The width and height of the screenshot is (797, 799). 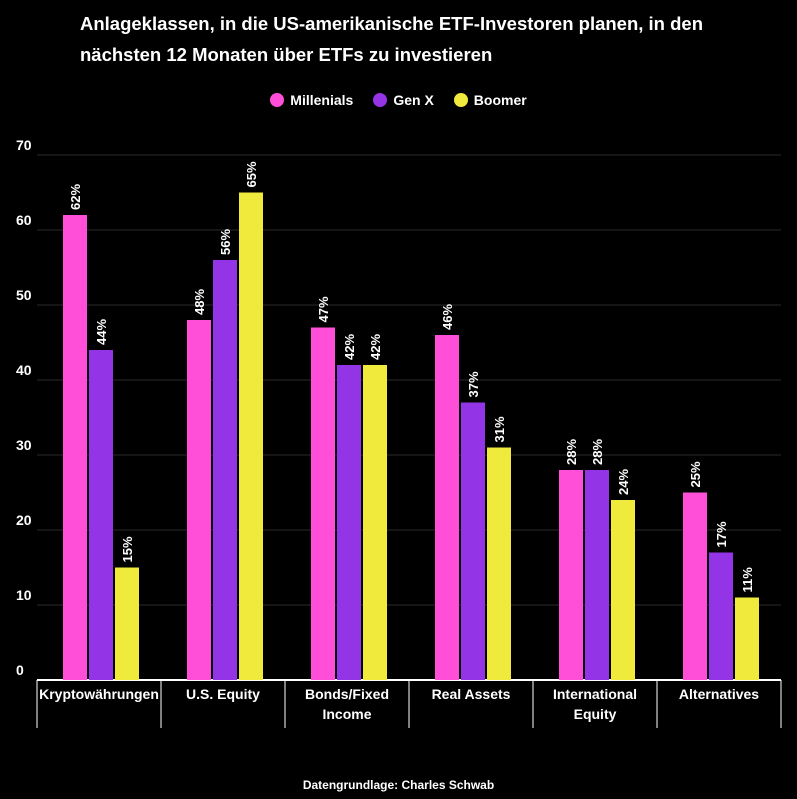 I want to click on legend-label-boomer: Boomer, so click(x=500, y=100).